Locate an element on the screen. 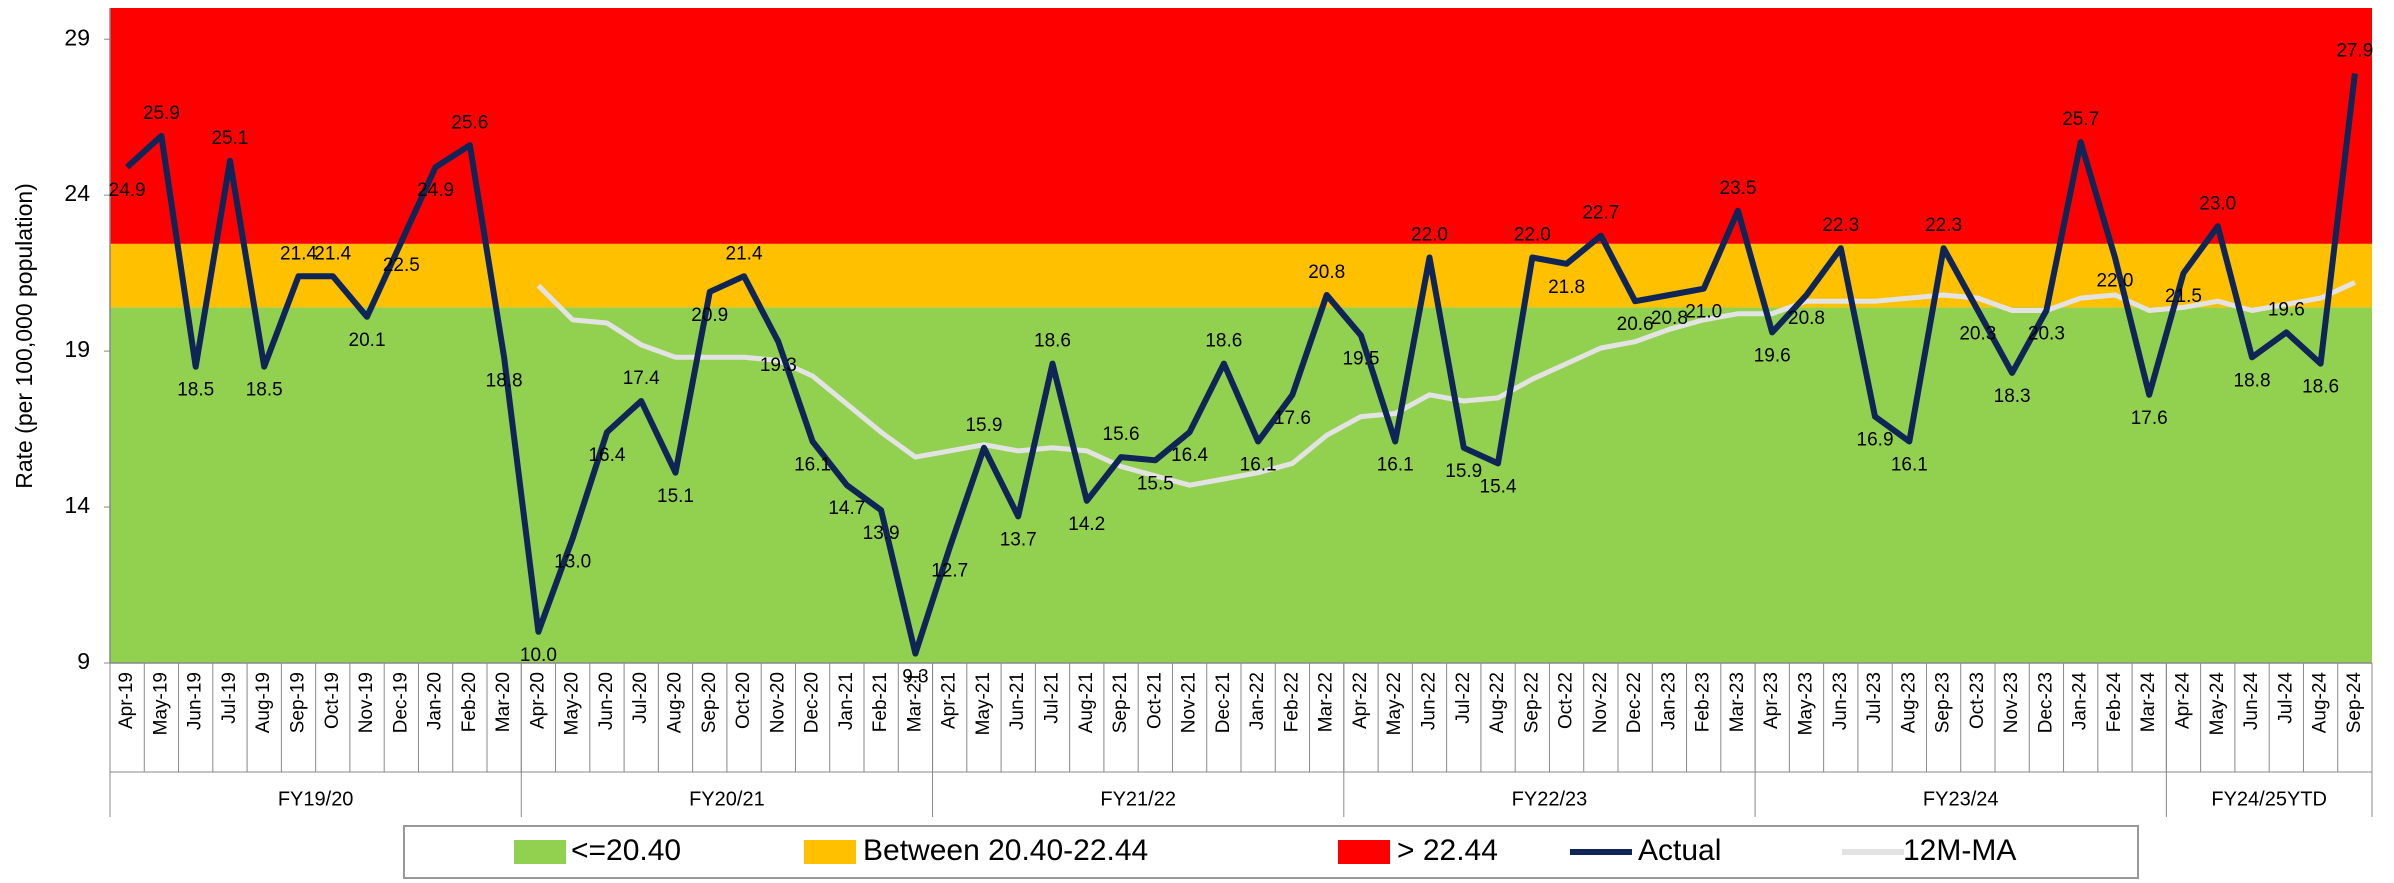 The image size is (2394, 883). data-label: 15.5 is located at coordinates (1155, 483).